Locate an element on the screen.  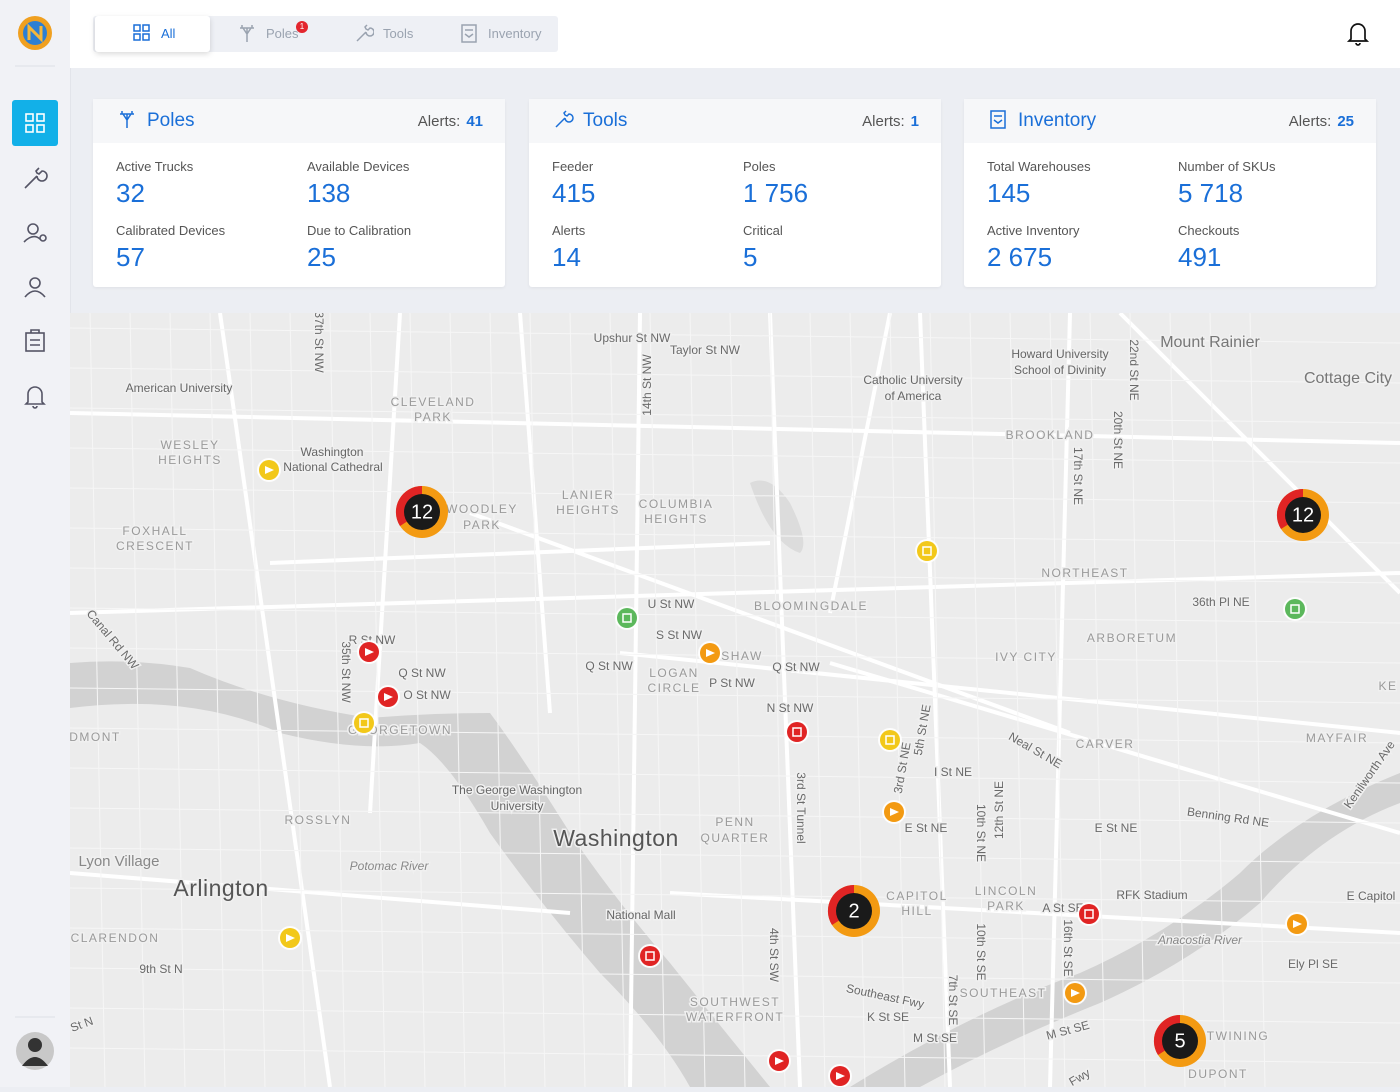
tab-bar: All Poles 1 Tools Inventory is located at coordinates (325, 34).